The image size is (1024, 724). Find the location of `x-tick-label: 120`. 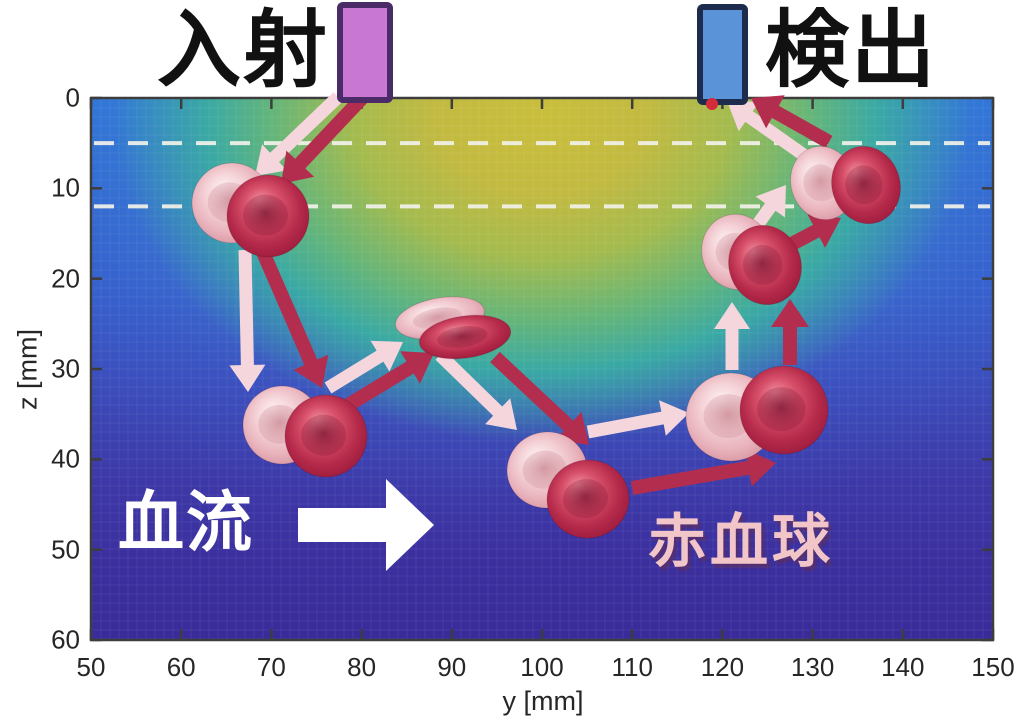

x-tick-label: 120 is located at coordinates (722, 667).